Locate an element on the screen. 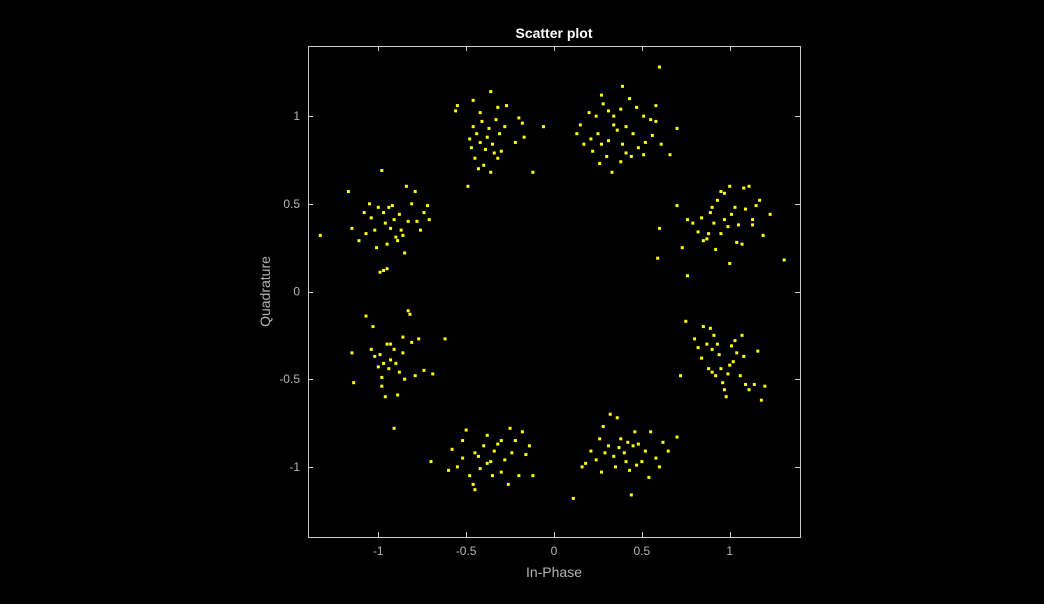 This screenshot has width=1044, height=604. y-tick-label: 0.5 is located at coordinates (291, 204).